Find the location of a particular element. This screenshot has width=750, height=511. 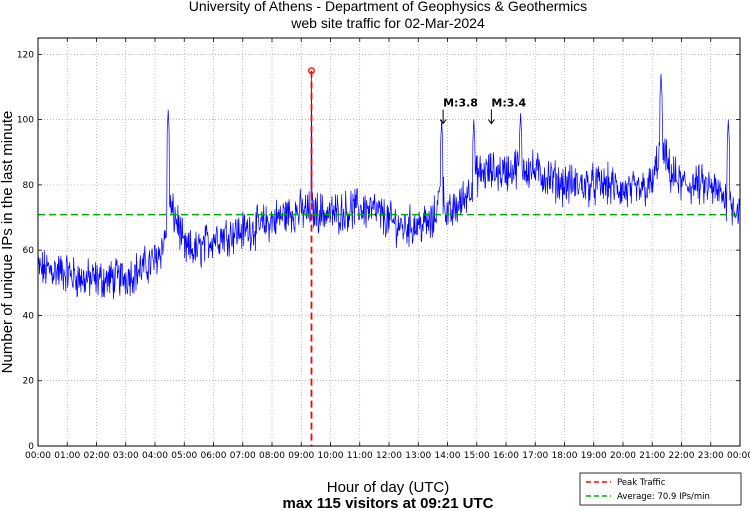

x-tick-label: 22:00 is located at coordinates (682, 456).